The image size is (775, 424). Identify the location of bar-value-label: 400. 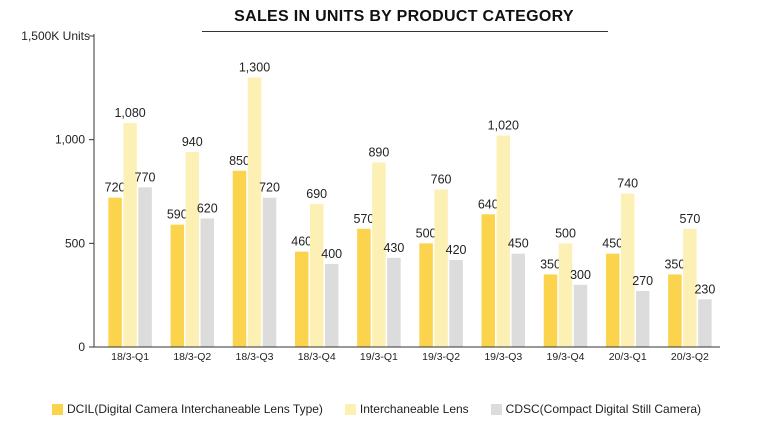
(331, 254).